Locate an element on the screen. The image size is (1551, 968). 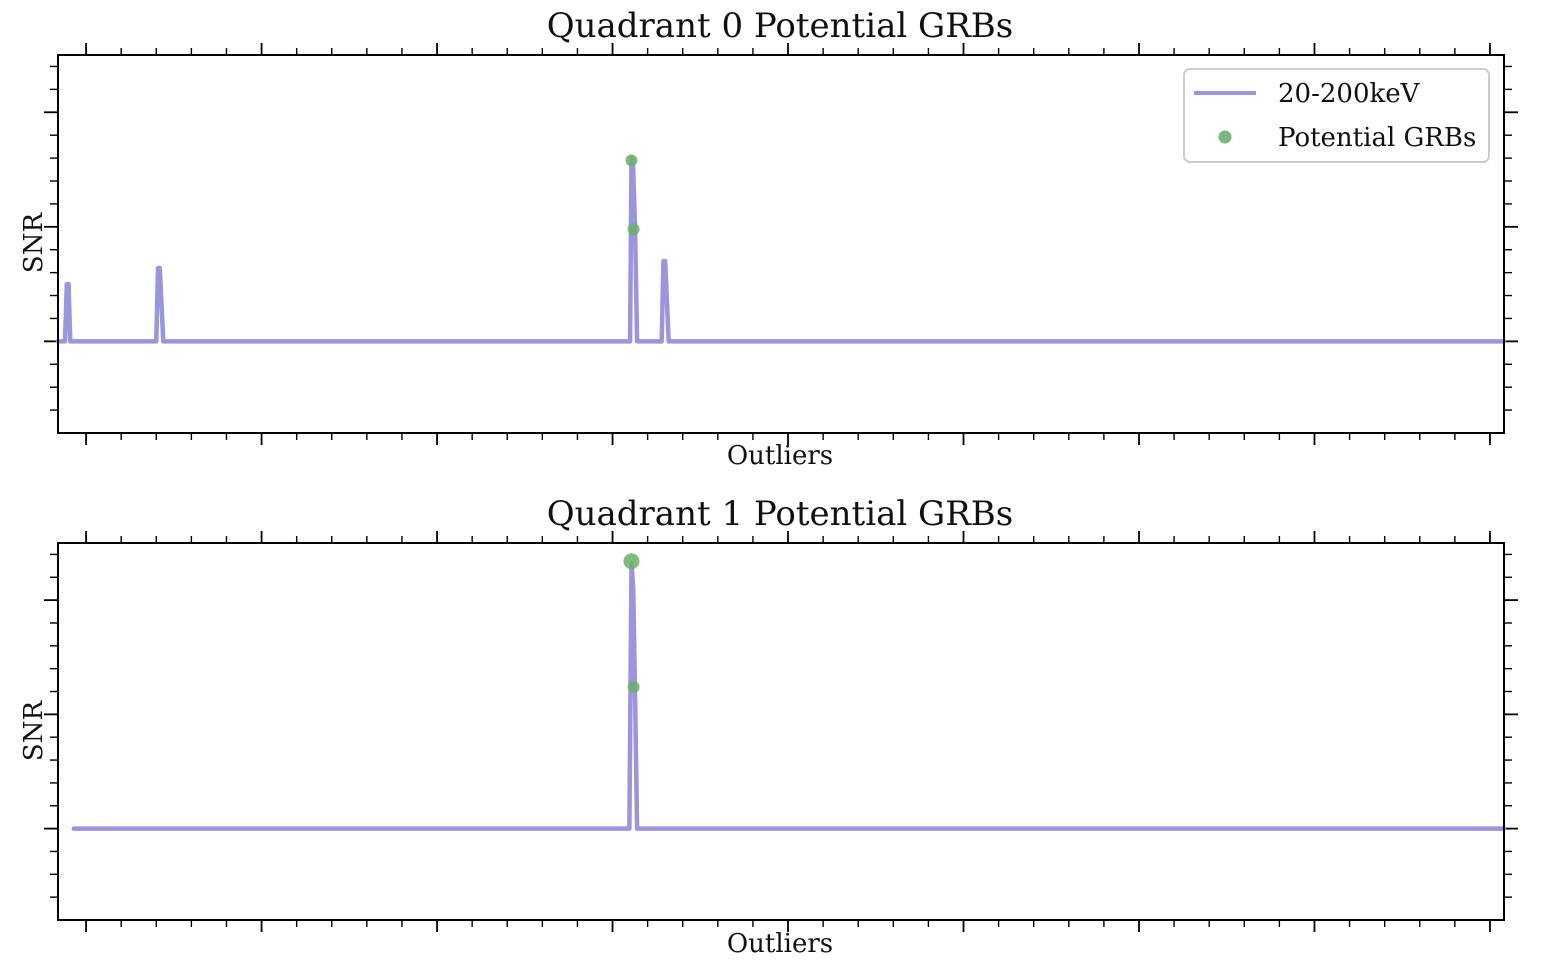
legend-entry-marker: Potential GRBs is located at coordinates (1377, 138).